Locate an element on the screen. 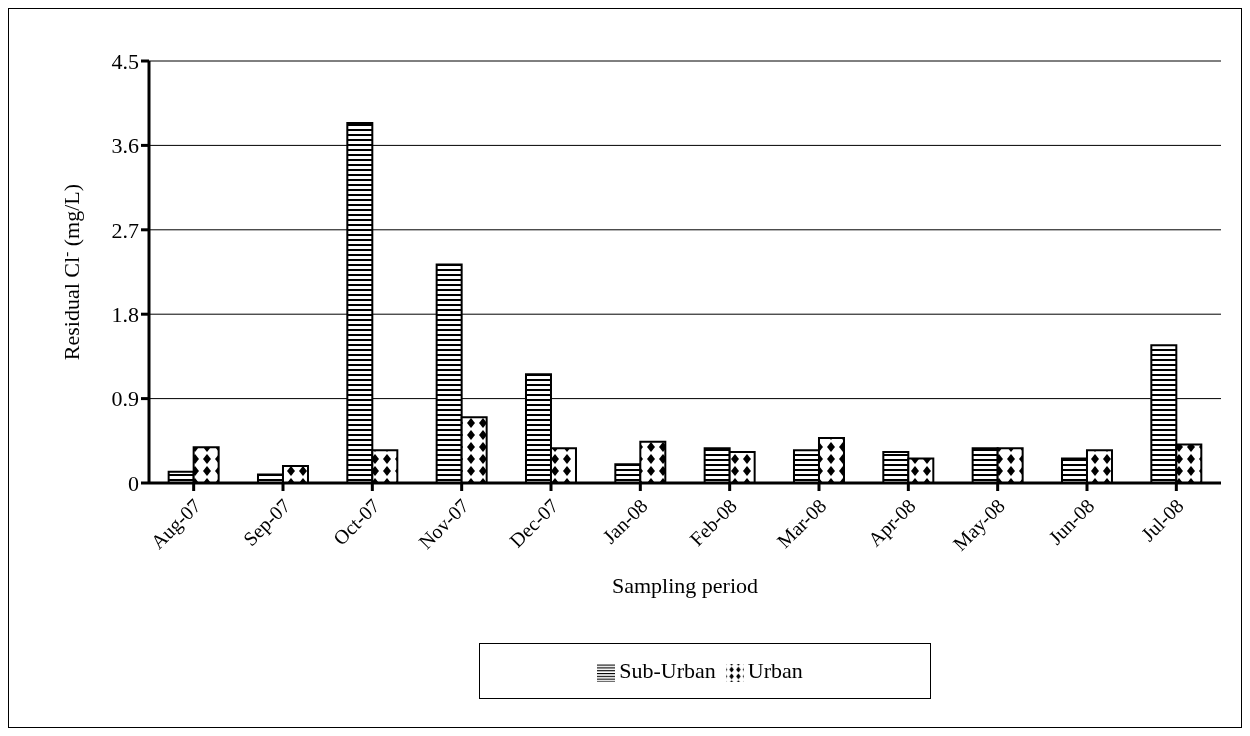 The height and width of the screenshot is (736, 1250). y-tick-label: 3.6 is located at coordinates (125, 146).